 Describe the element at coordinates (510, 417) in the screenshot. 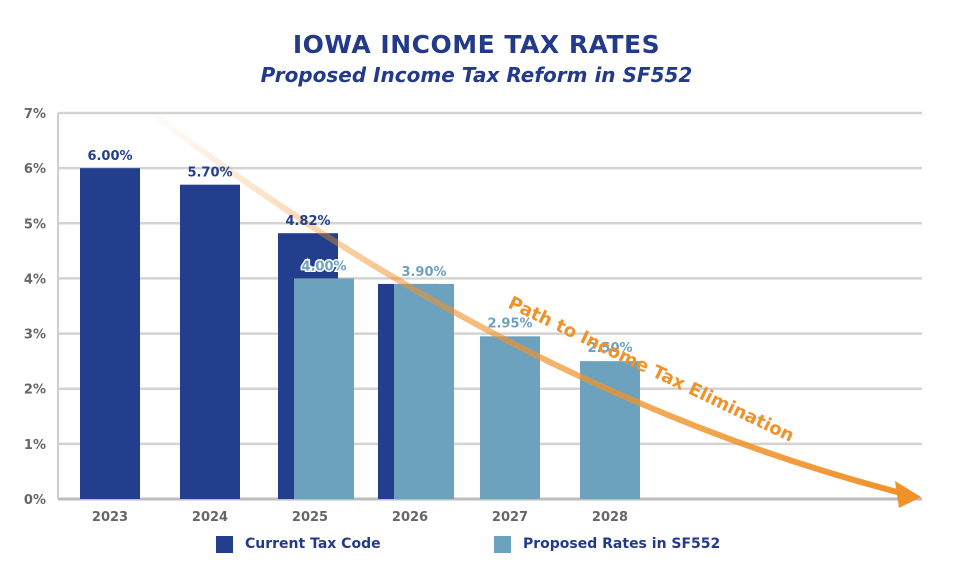

I see `bar-proposed-2027` at that location.